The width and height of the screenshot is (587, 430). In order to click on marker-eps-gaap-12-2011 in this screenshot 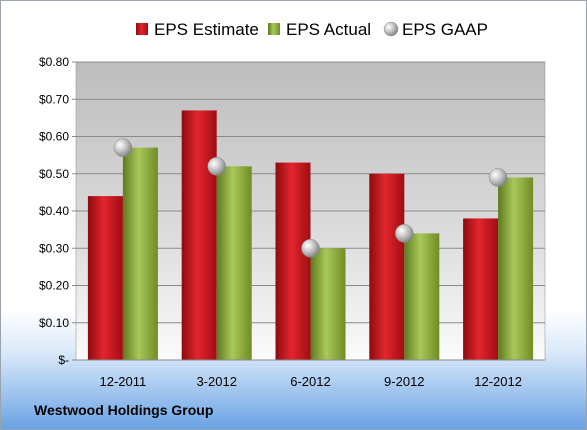, I will do `click(123, 147)`.